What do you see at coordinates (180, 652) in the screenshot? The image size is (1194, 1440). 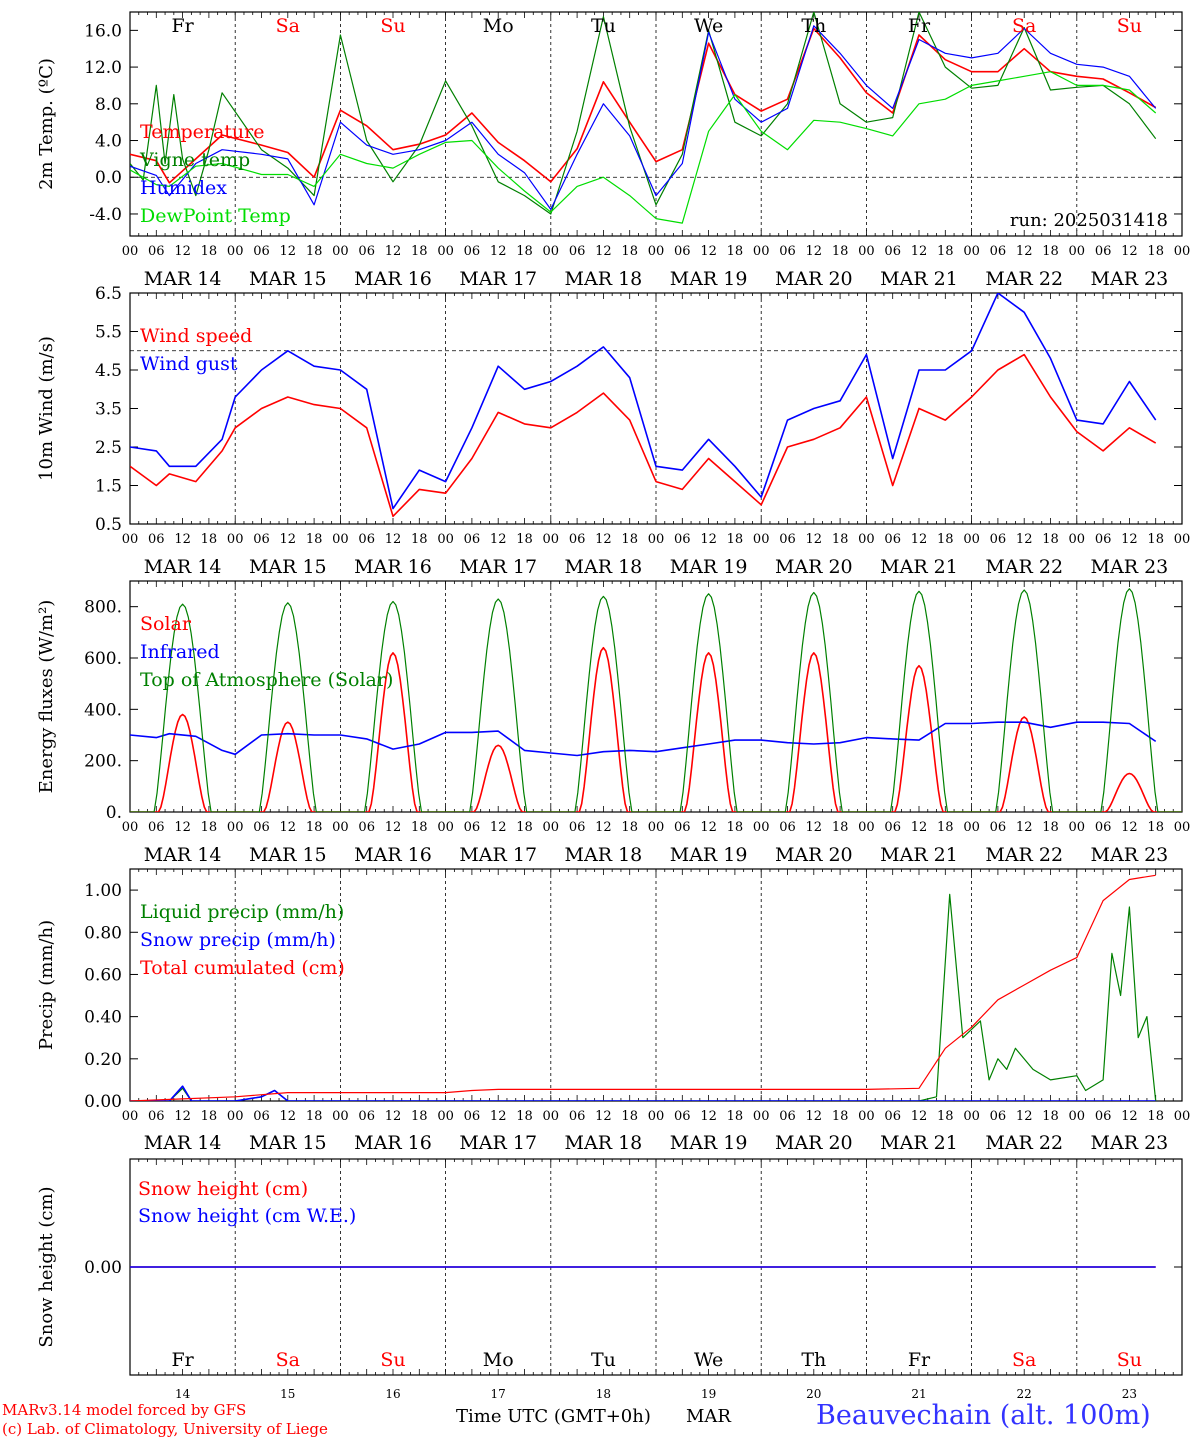 I see `legend-entry: Infrared` at bounding box center [180, 652].